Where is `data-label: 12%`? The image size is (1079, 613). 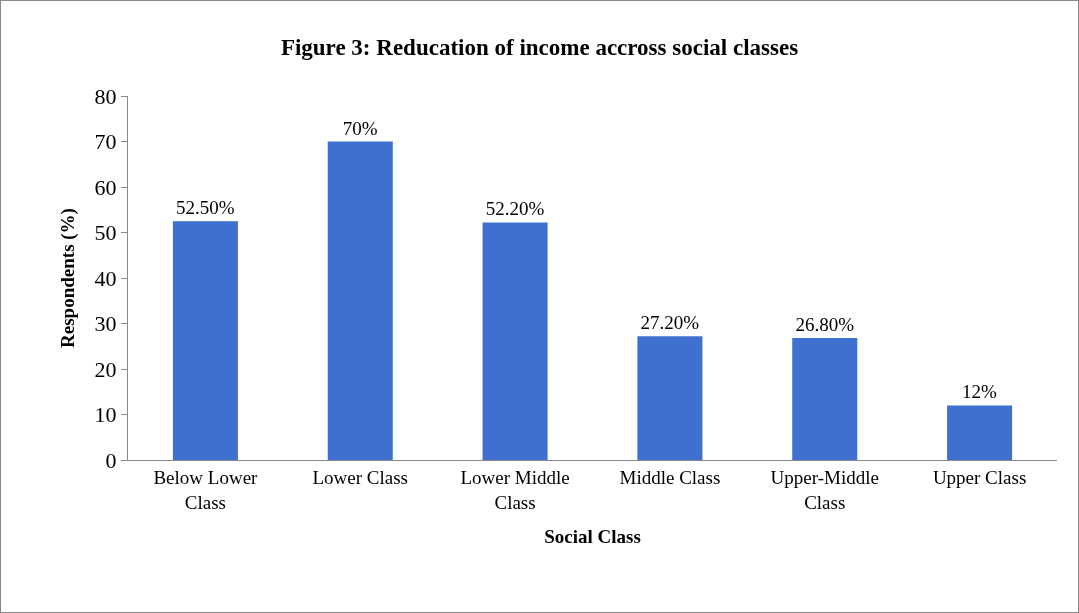 data-label: 12% is located at coordinates (980, 392).